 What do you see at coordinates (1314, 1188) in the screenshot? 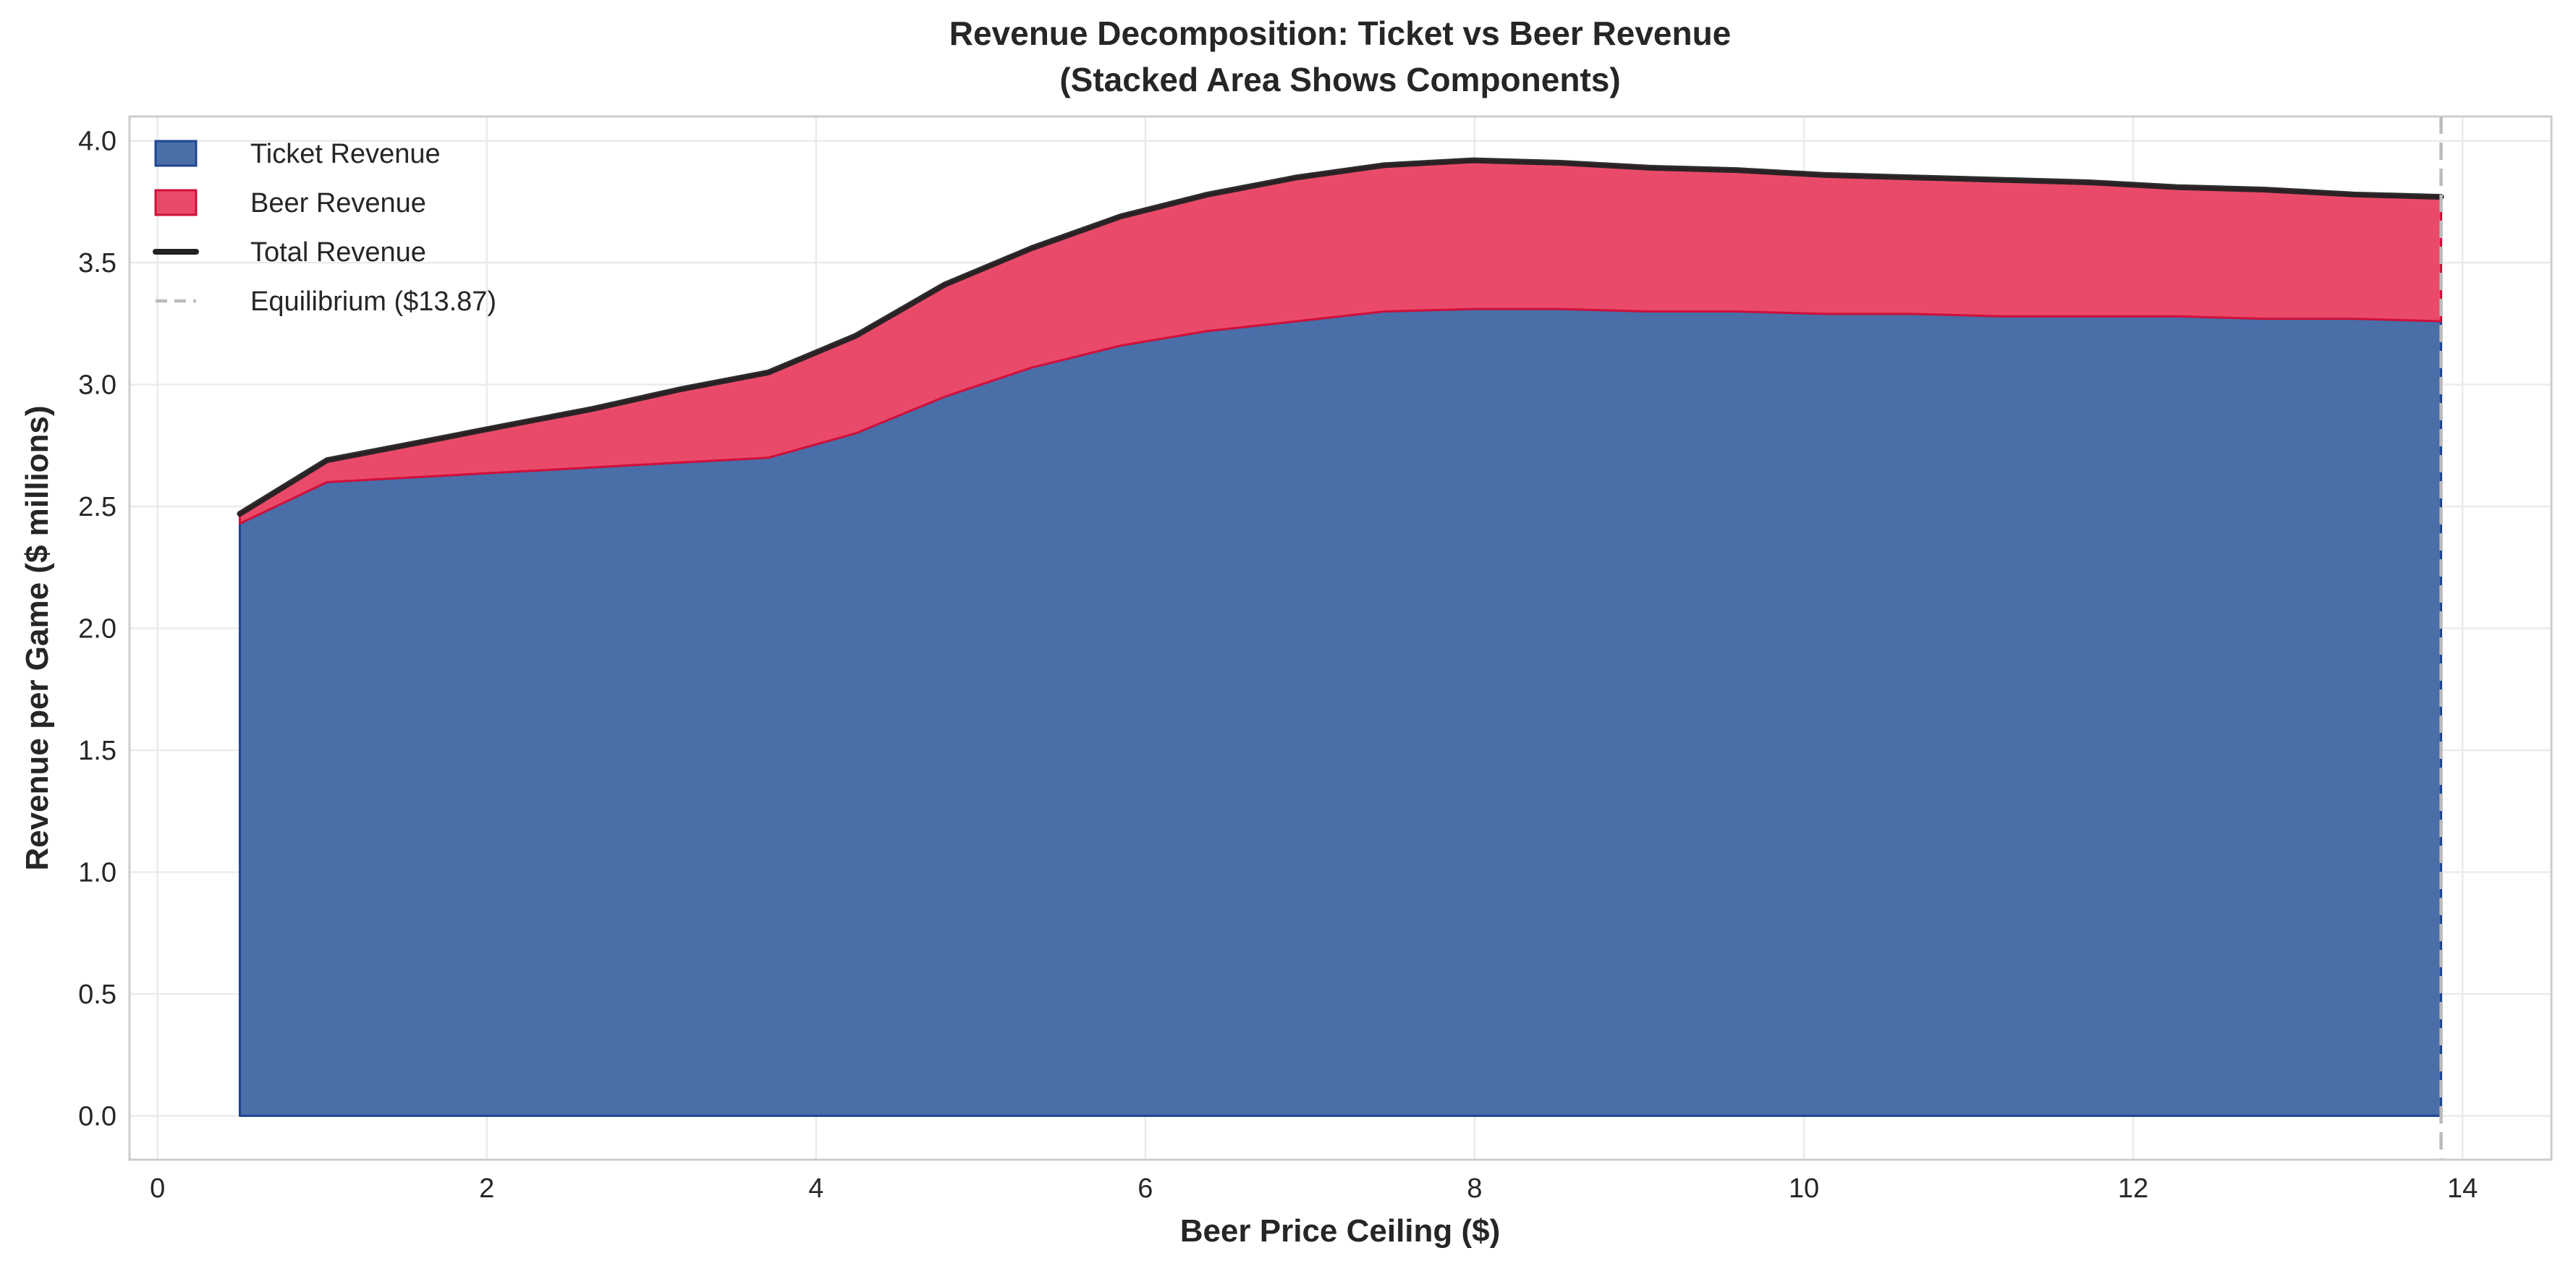
I see `x-ticks: 0 2 4 6 8 10 12 14` at bounding box center [1314, 1188].